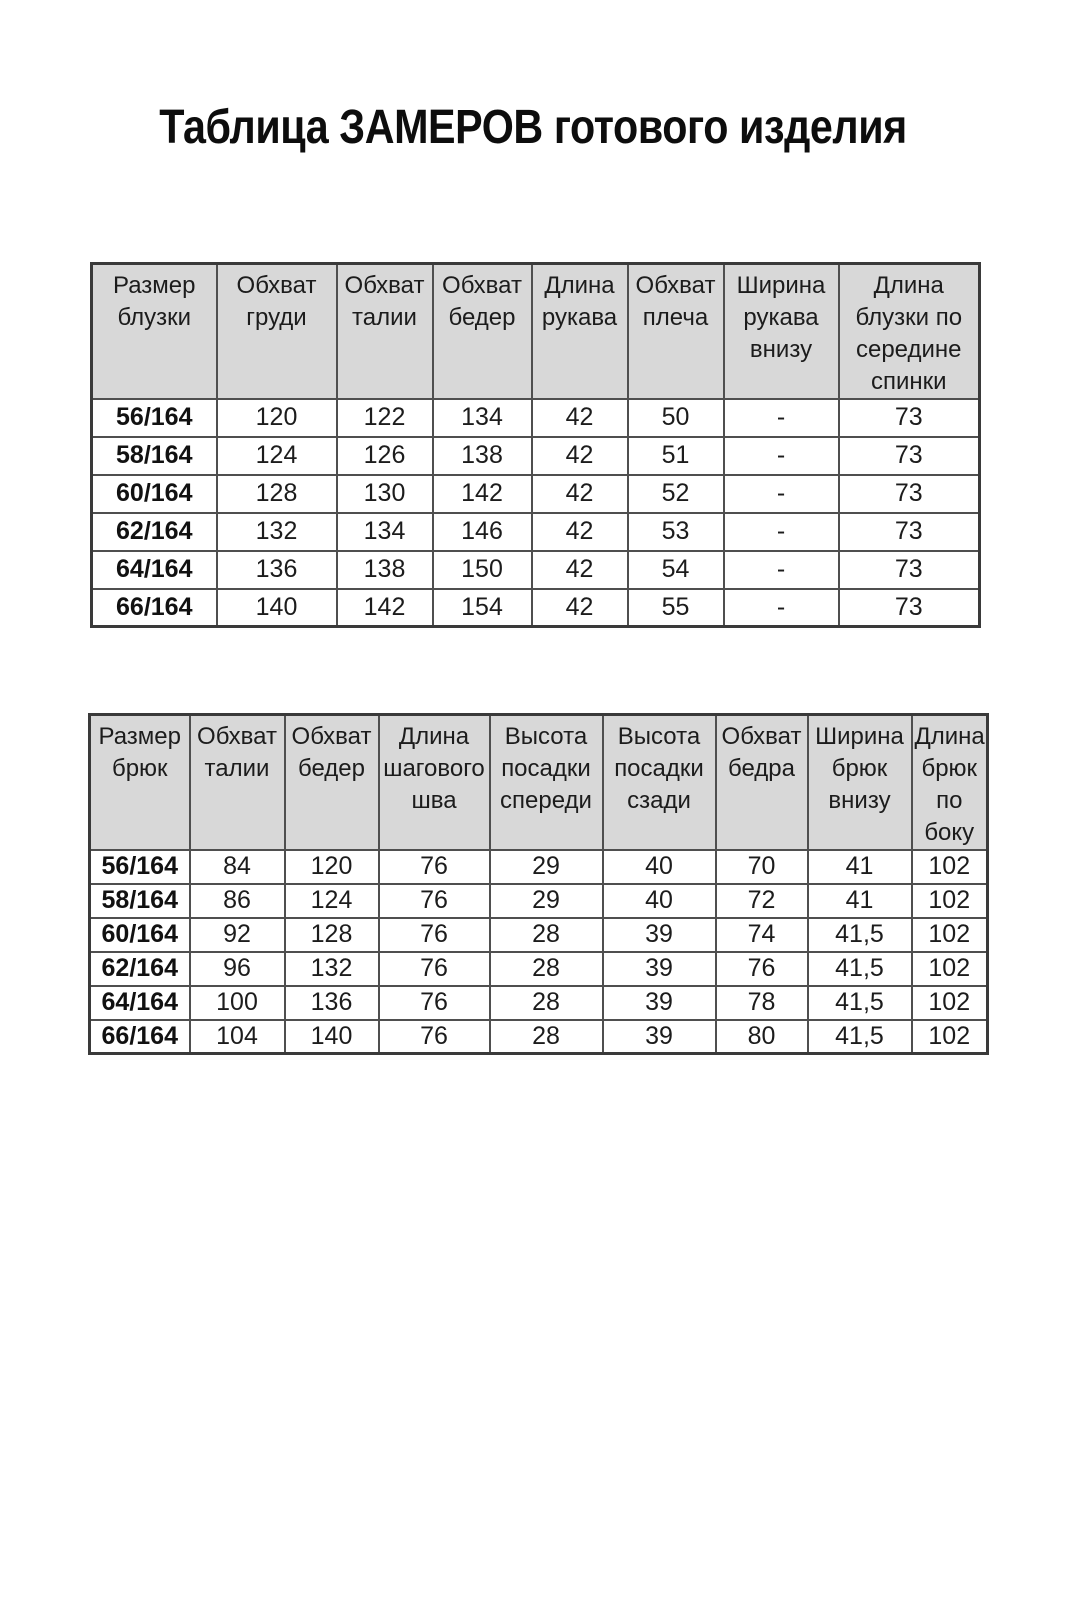  Describe the element at coordinates (579, 331) in the screenshot. I see `column-header: Длина рукава` at that location.